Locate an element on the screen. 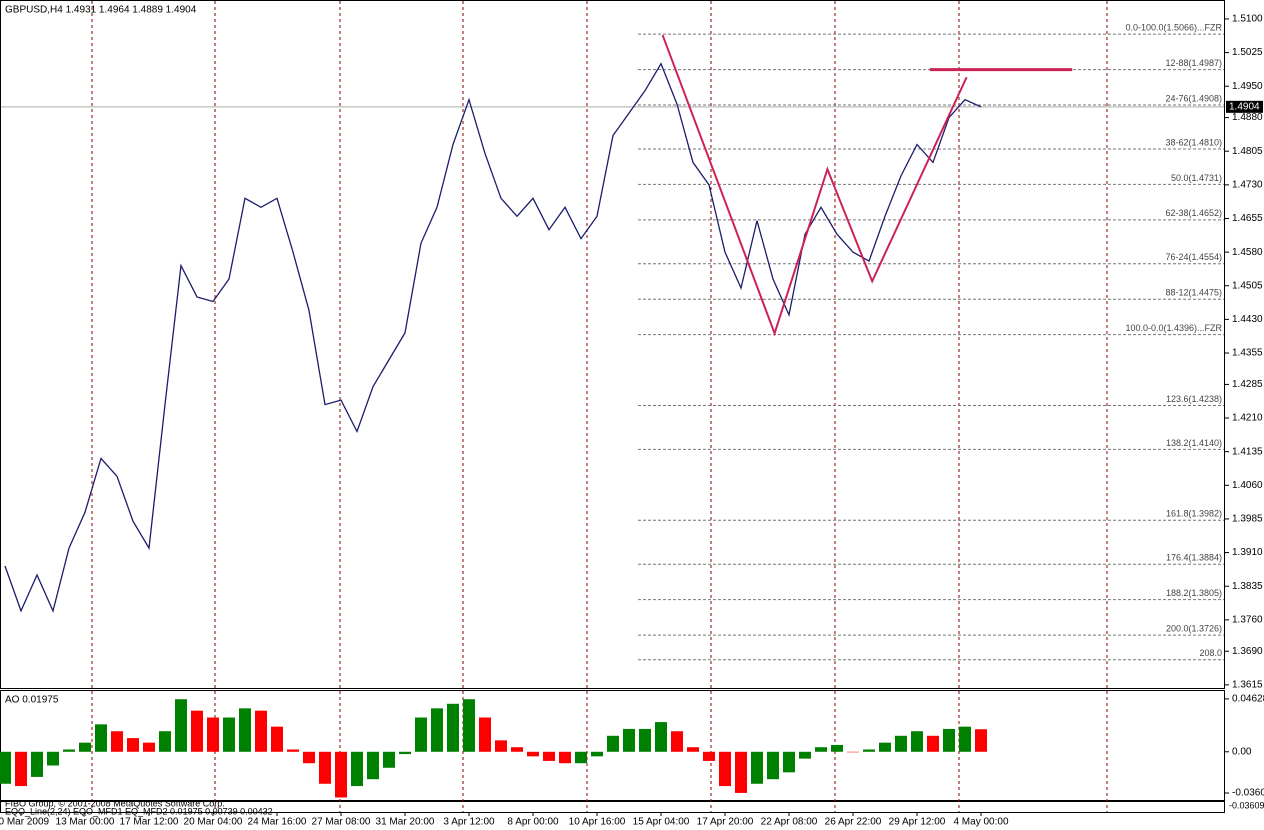  y-tick-label: 0.00 is located at coordinates (1242, 751).